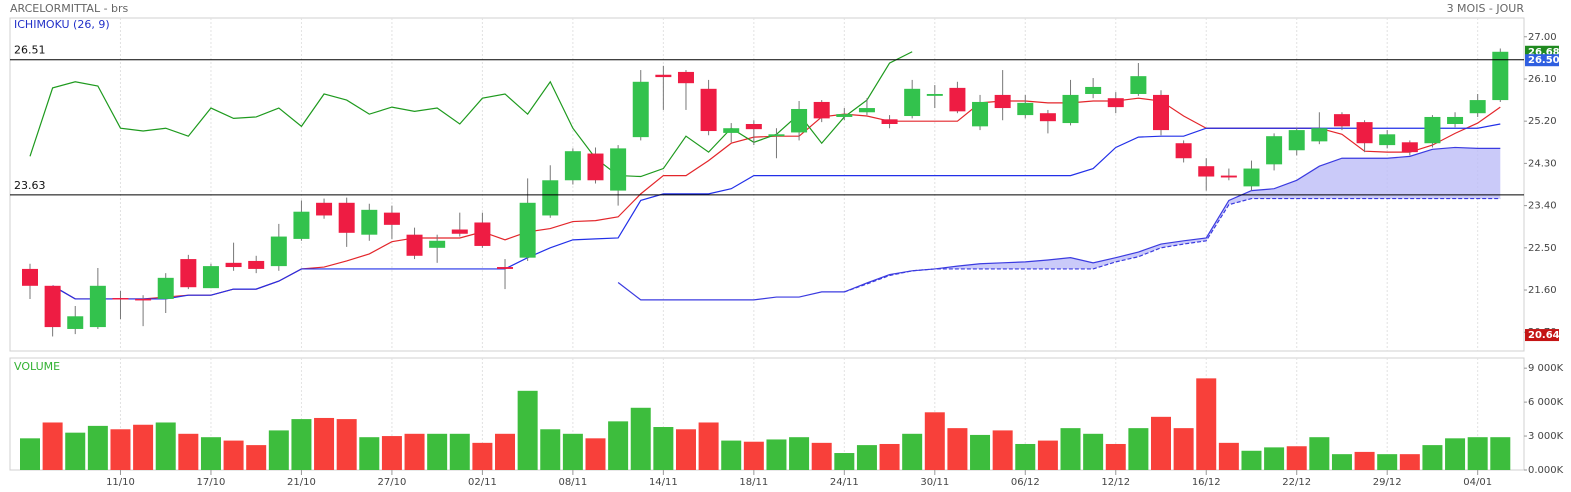  What do you see at coordinates (1387, 482) in the screenshot?
I see `x-tick-label: 29/12` at bounding box center [1387, 482].